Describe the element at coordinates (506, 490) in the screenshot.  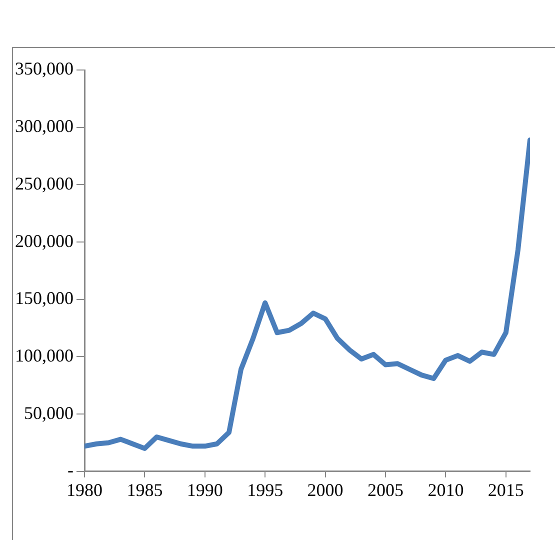
I see `x-tick-label: 2015` at that location.